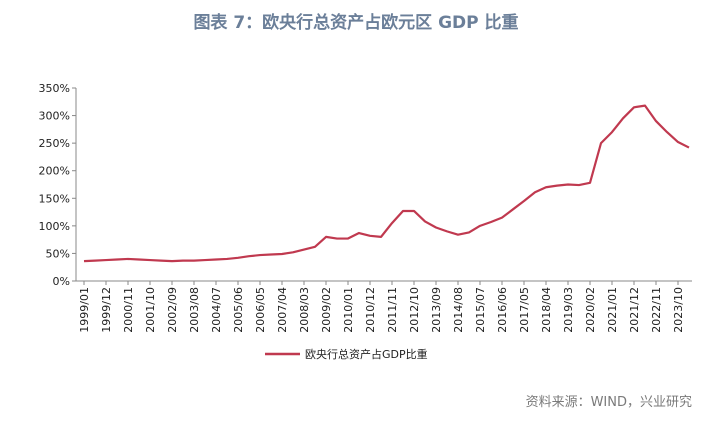 Image resolution: width=712 pixels, height=424 pixels. I want to click on y-tick-label: 150%, so click(54, 198).